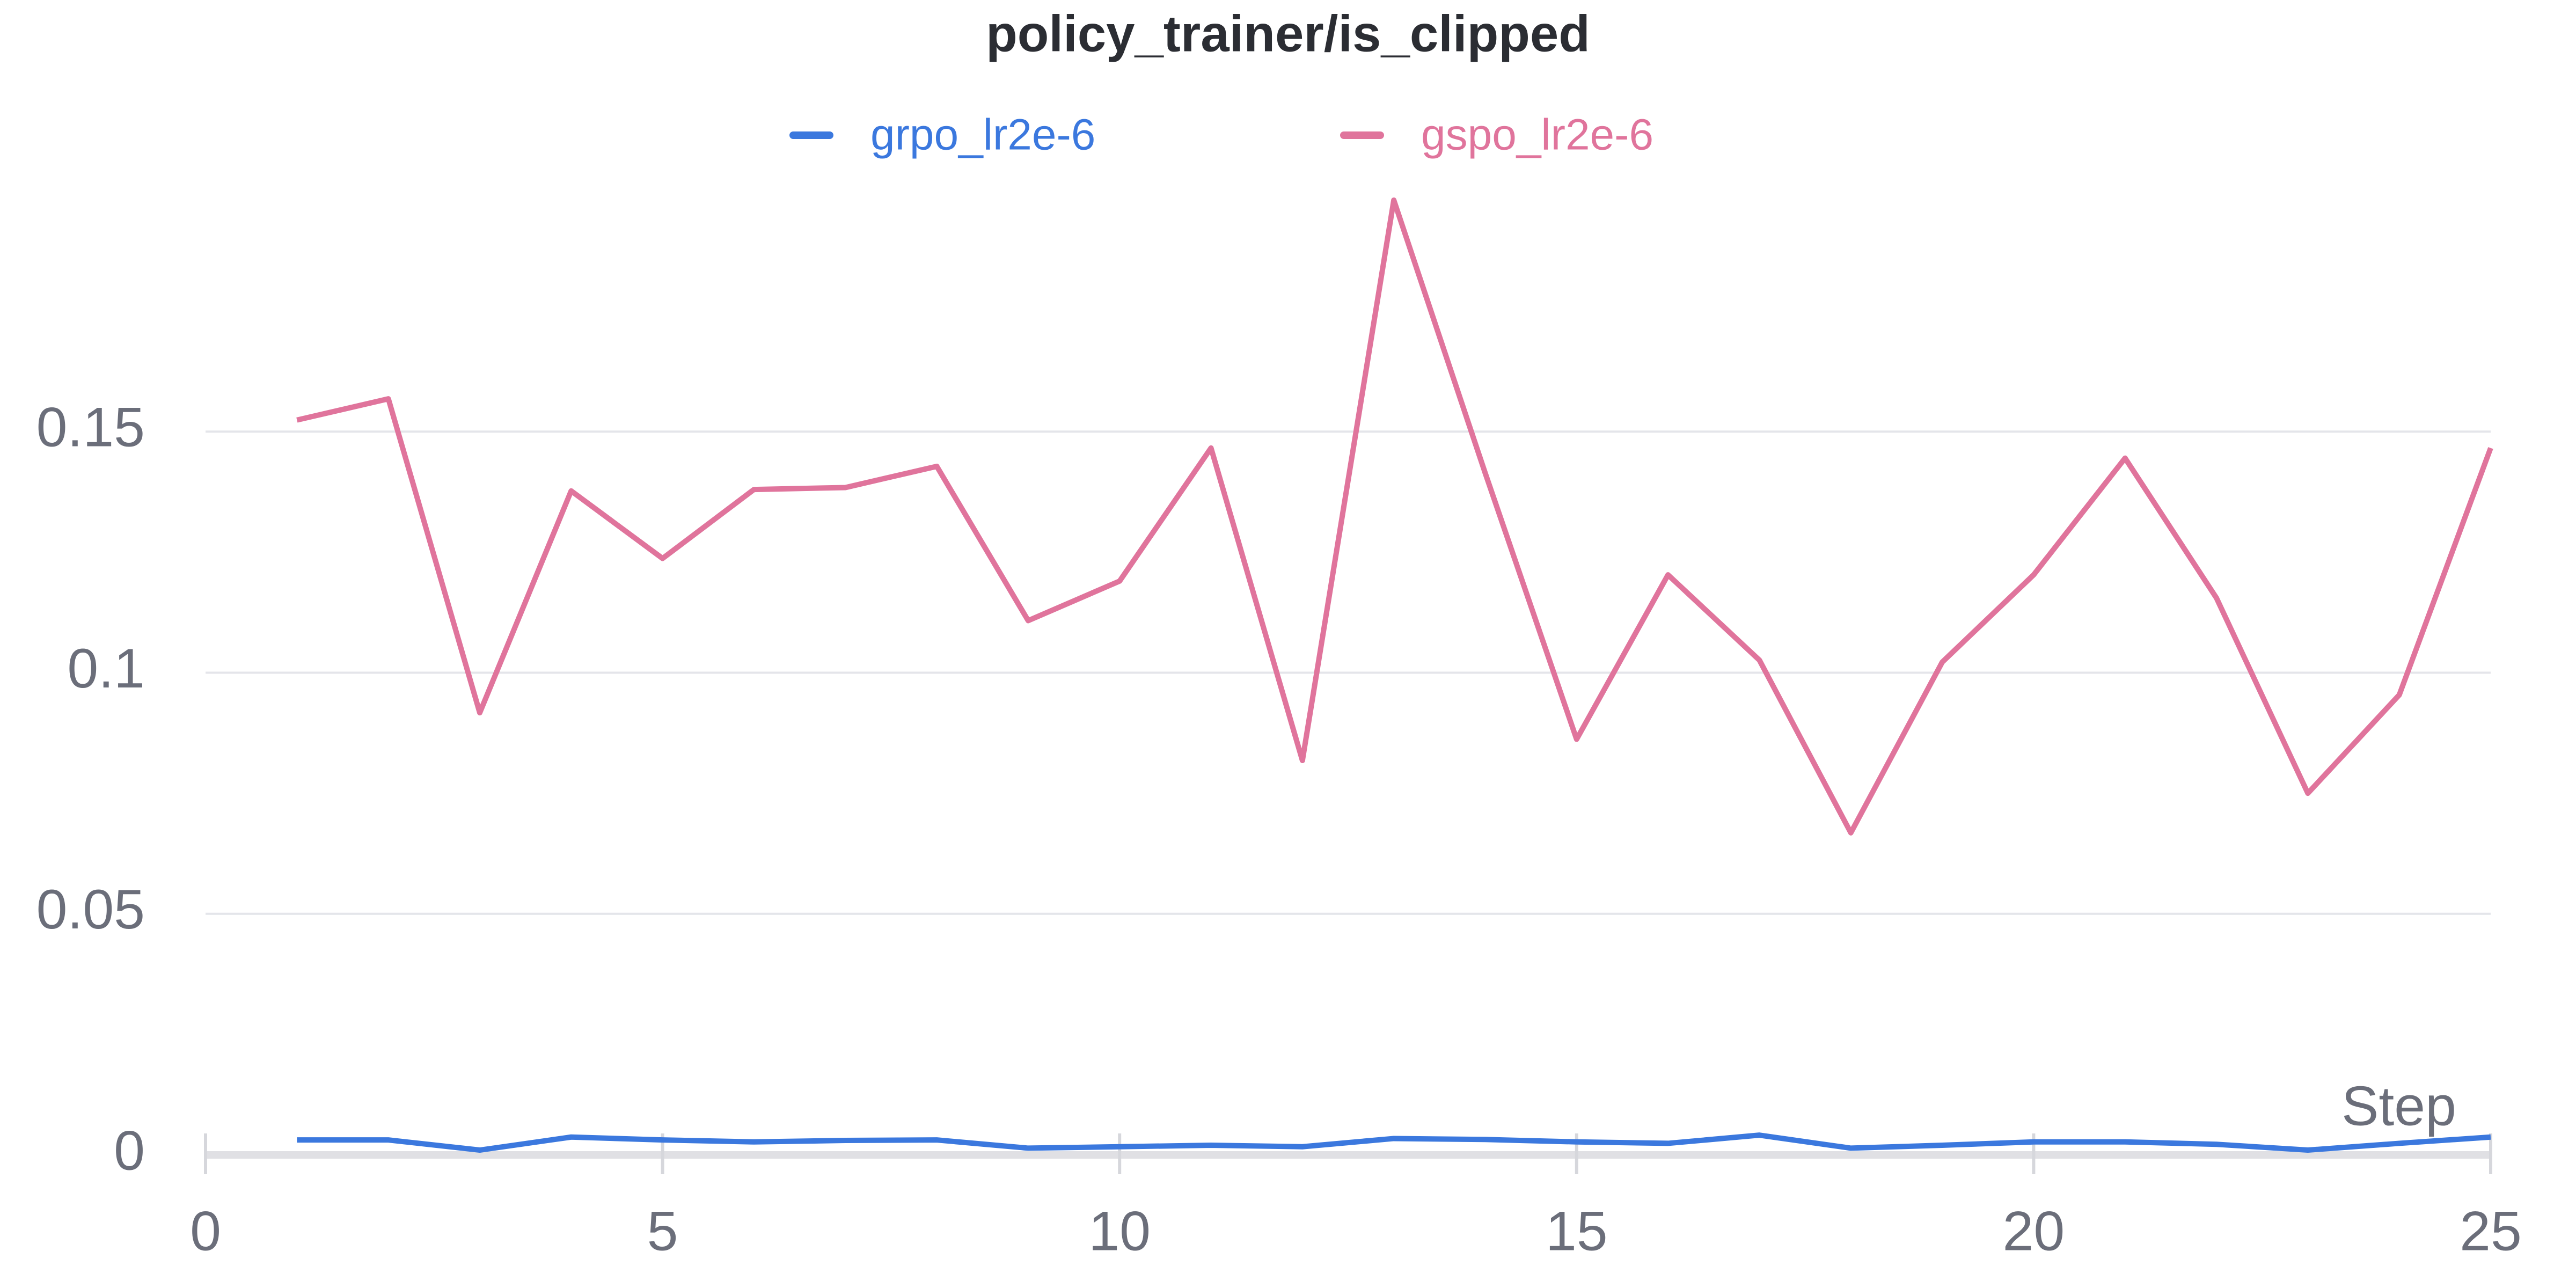  What do you see at coordinates (982, 135) in the screenshot?
I see `legend-label: grpo_lr2e-6` at bounding box center [982, 135].